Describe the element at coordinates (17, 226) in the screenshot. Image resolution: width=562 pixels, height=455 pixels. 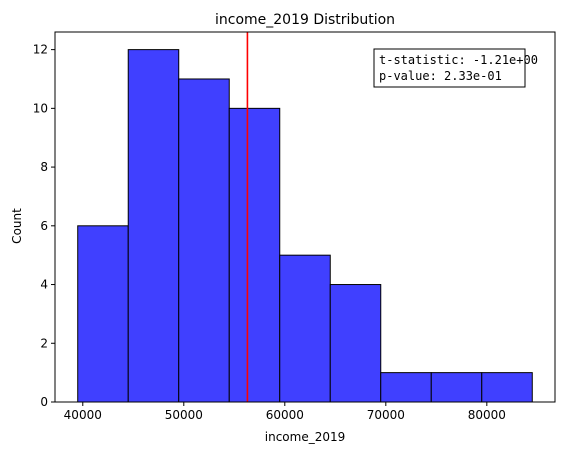
I see `y-axis-label: Count` at that location.